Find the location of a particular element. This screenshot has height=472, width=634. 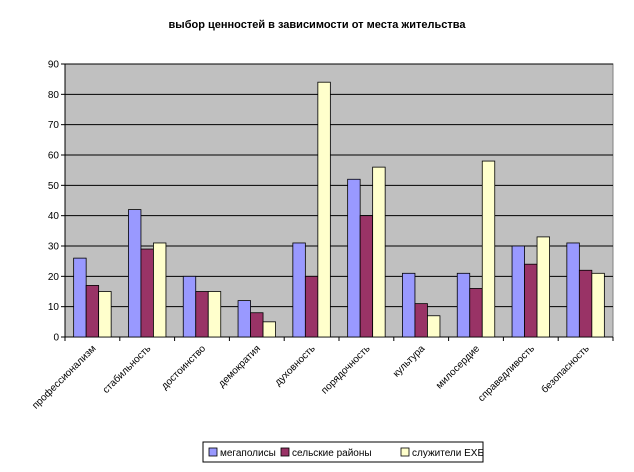

y-tick-label: 0 is located at coordinates (56, 338).